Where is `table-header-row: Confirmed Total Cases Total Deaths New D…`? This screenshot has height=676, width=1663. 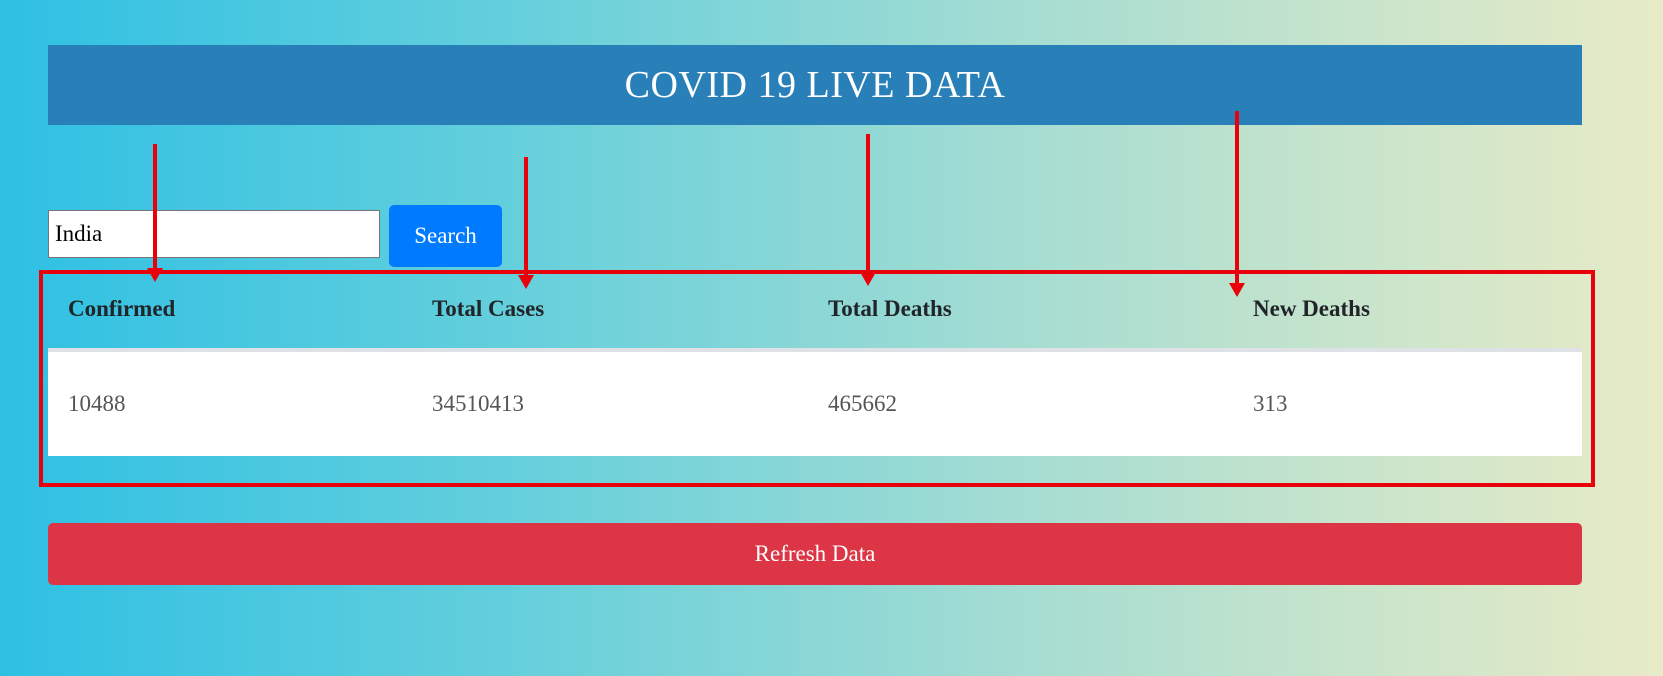
table-header-row: Confirmed Total Cases Total Deaths New D… is located at coordinates (815, 311).